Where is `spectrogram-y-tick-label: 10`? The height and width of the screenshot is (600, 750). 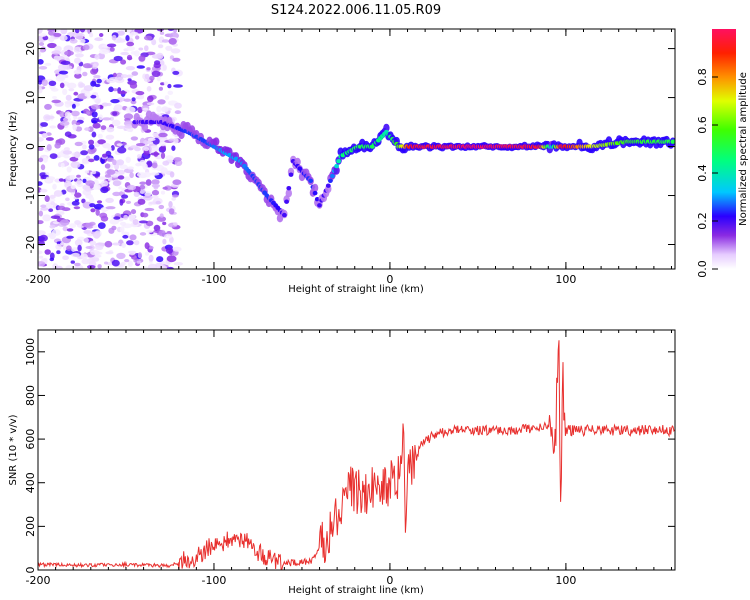
spectrogram-y-tick-label: 10 is located at coordinates (30, 98).